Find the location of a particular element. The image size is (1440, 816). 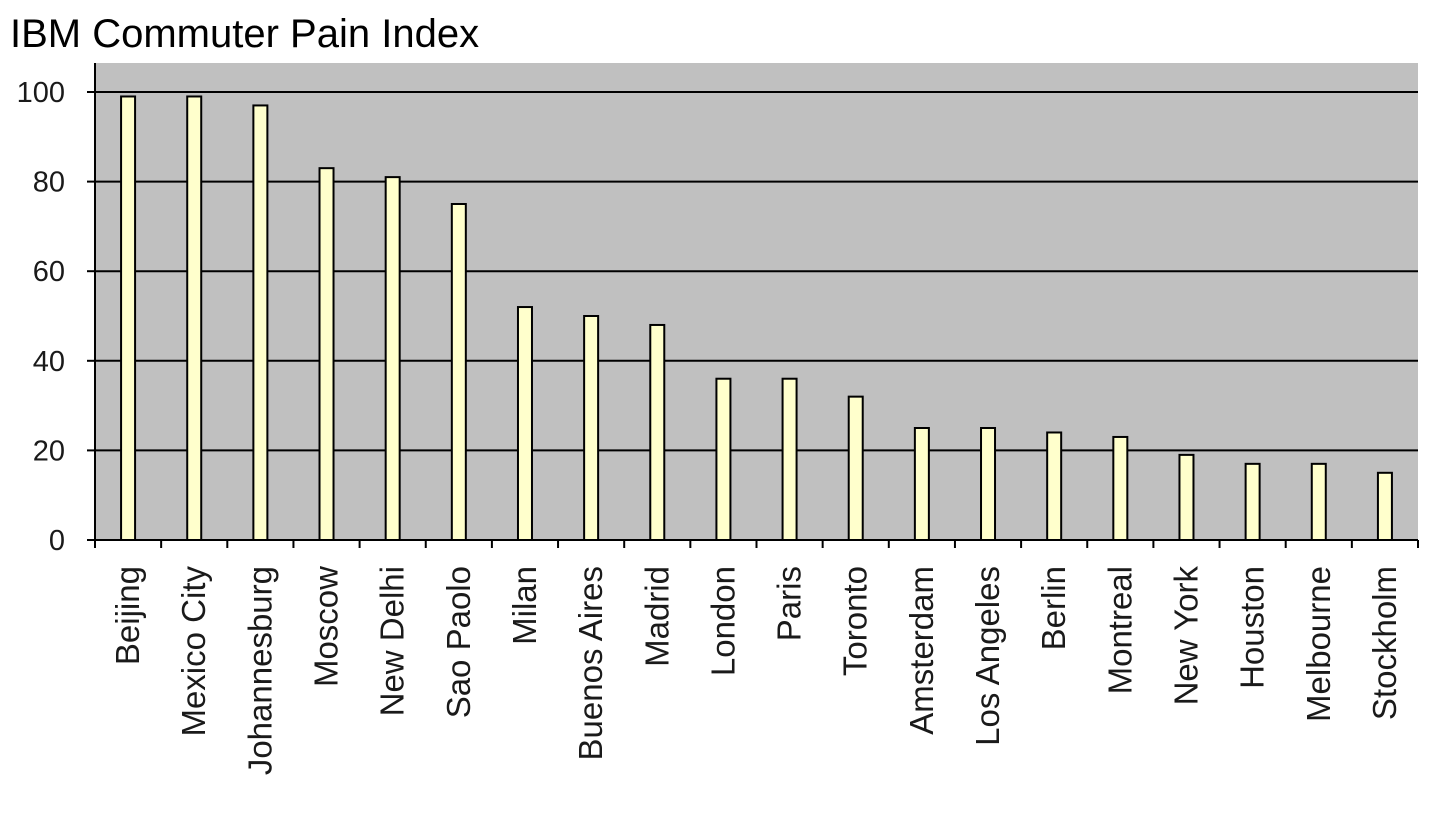

bar-berlin is located at coordinates (1054, 486).